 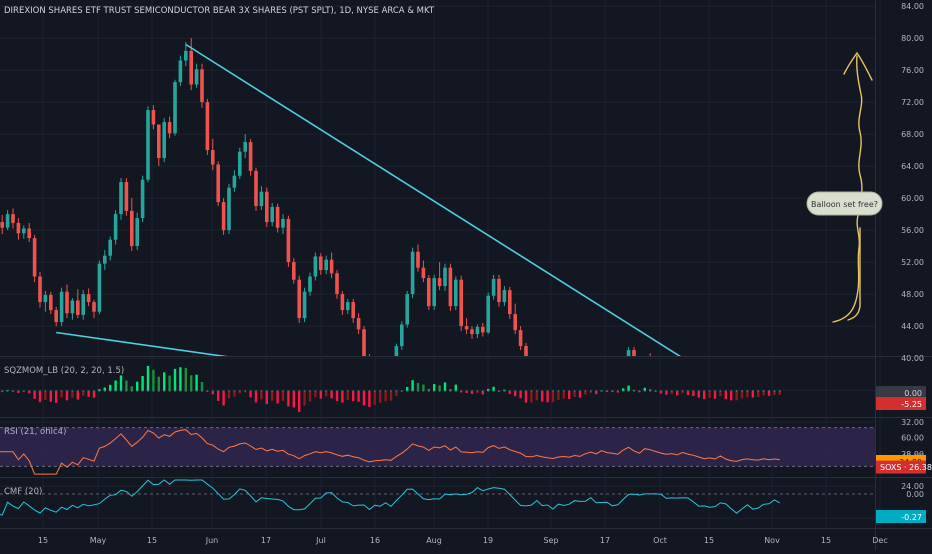 I want to click on callout-text: Balloon set free?, so click(x=844, y=204).